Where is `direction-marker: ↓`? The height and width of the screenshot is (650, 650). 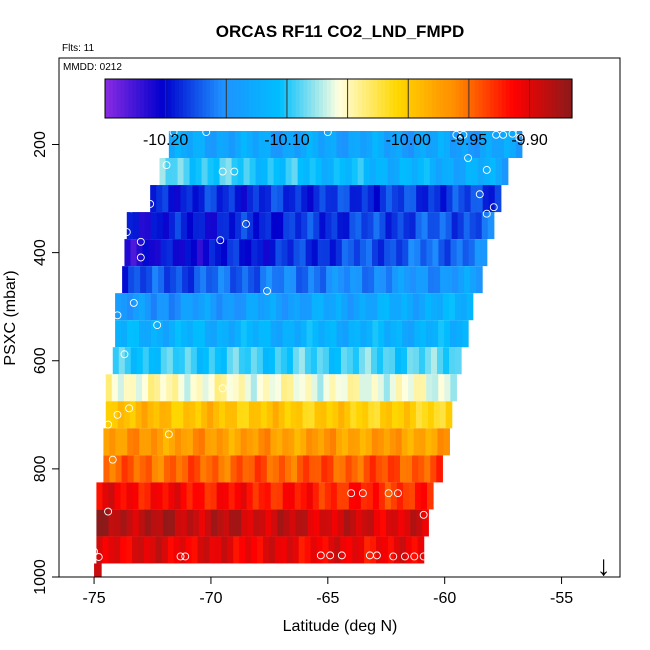 direction-marker: ↓ is located at coordinates (604, 565).